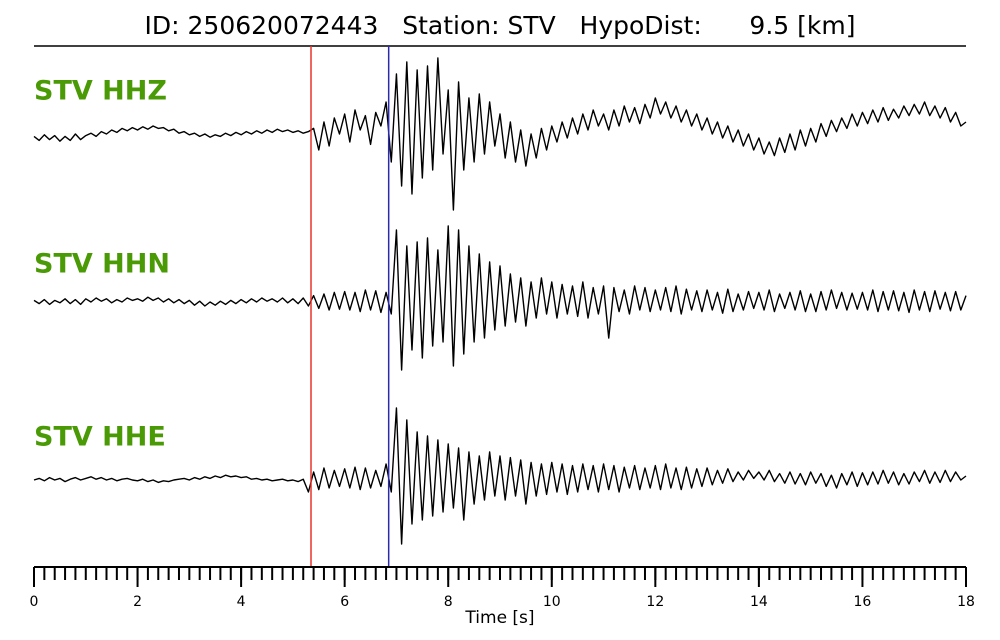 The height and width of the screenshot is (640, 1000). Describe the element at coordinates (102, 264) in the screenshot. I see `trace-label: STV HHN` at that location.